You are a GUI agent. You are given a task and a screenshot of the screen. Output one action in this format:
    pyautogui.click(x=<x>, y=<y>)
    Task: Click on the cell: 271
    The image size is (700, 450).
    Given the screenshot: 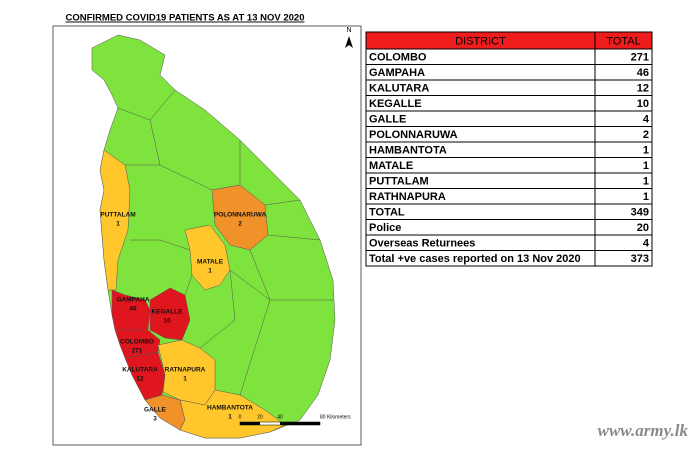 What is the action you would take?
    pyautogui.click(x=640, y=58)
    